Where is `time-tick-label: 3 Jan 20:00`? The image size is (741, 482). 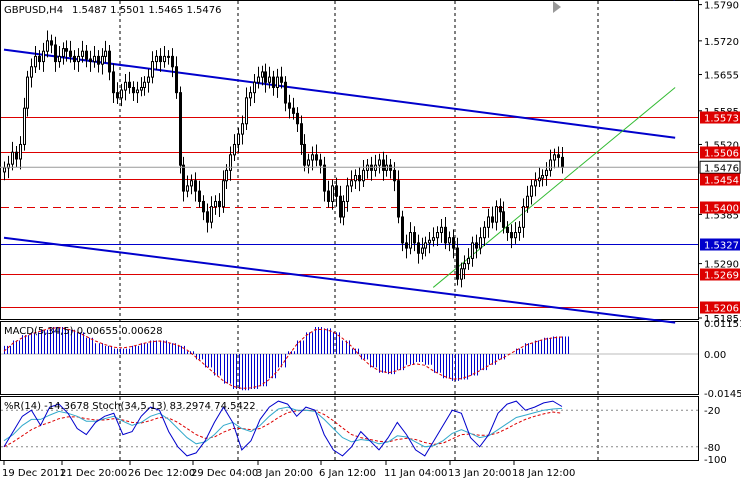
time-tick-label: 3 Jan 20:00 is located at coordinates (284, 473).